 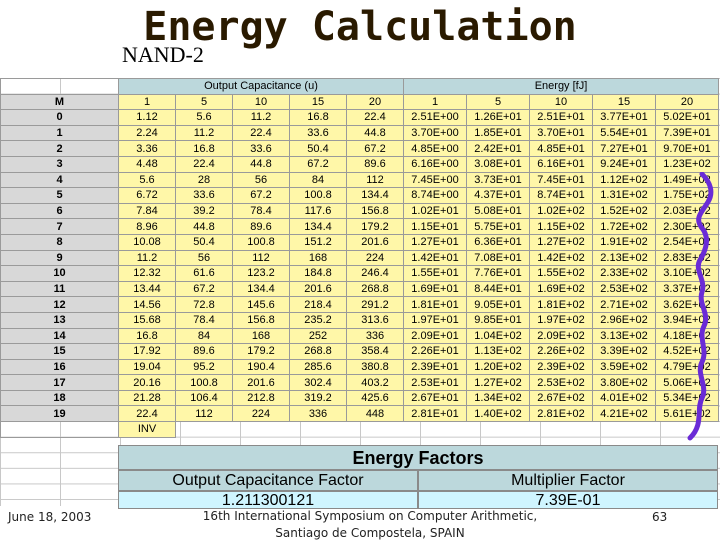 I want to click on energy-cell: 2.09E+01, so click(x=435, y=336).